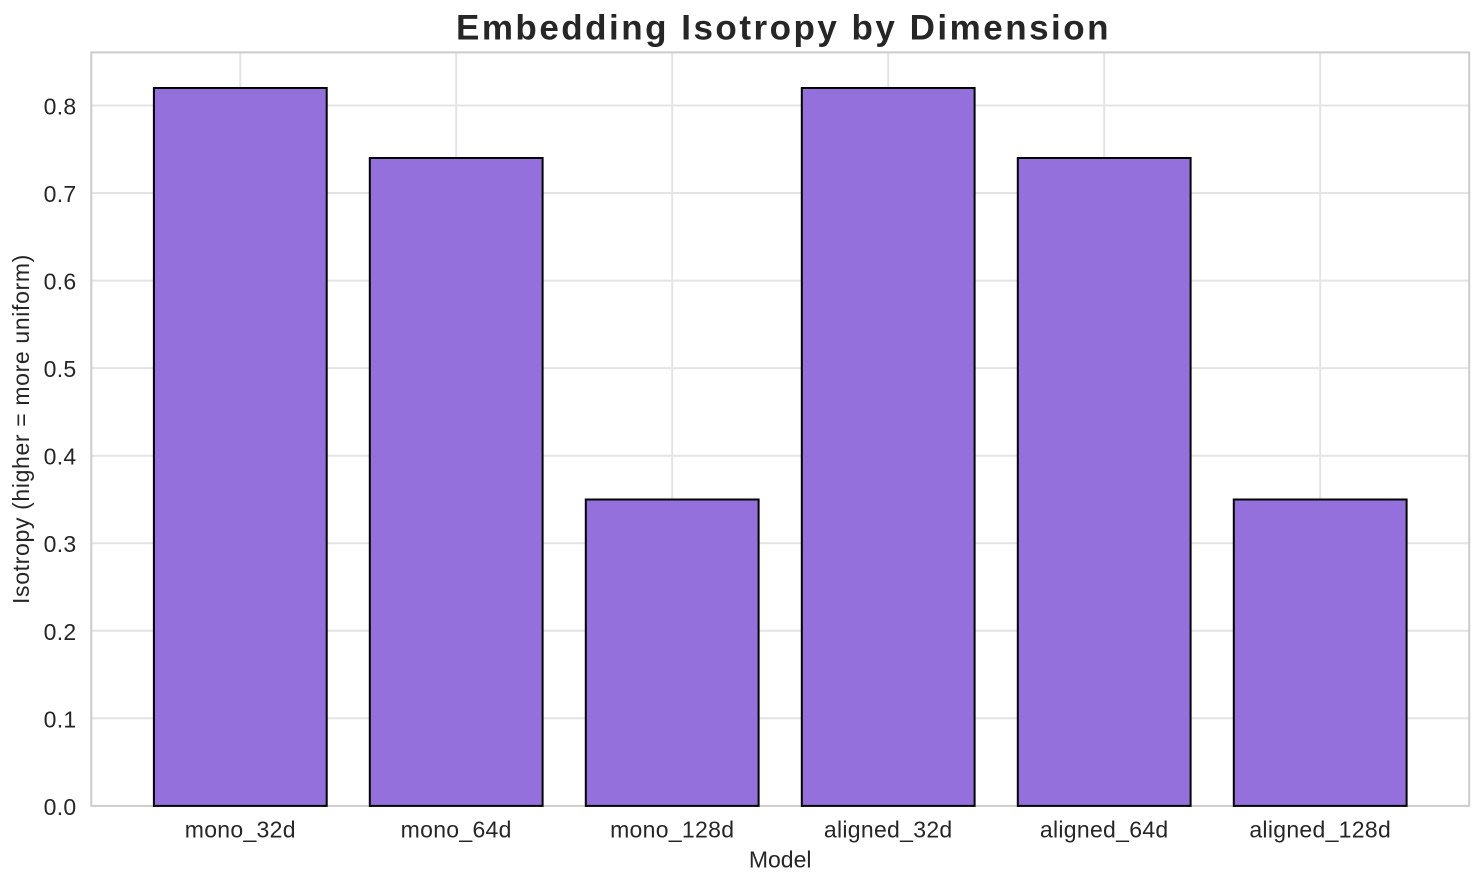 The image size is (1484, 885). What do you see at coordinates (672, 830) in the screenshot?
I see `svg-text: mono_128d` at bounding box center [672, 830].